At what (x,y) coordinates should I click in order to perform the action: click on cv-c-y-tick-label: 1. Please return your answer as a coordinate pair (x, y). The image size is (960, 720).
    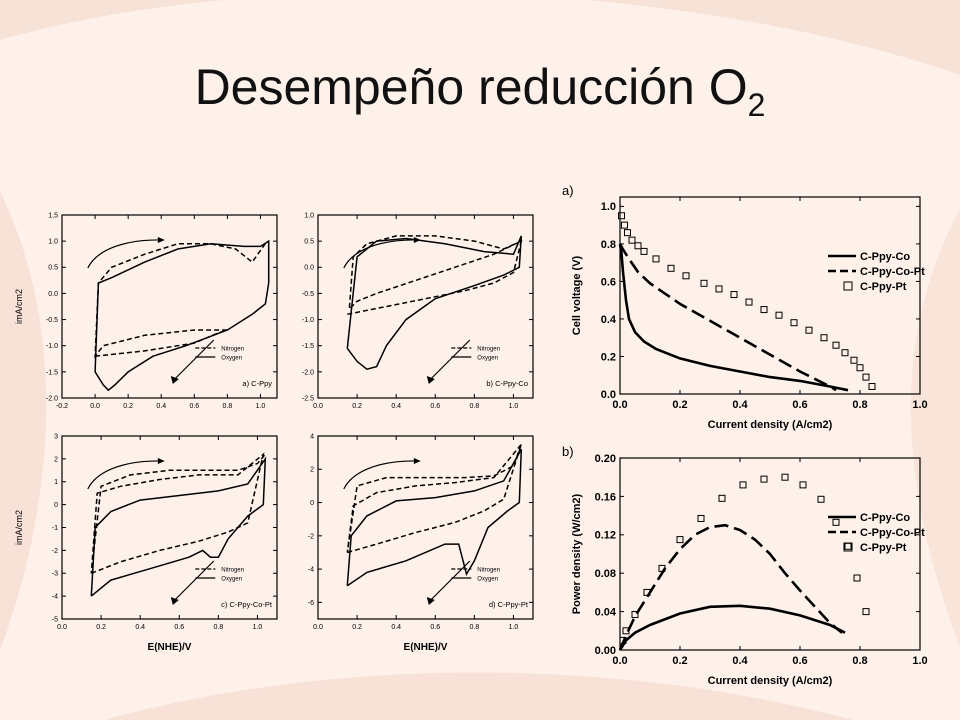
    Looking at the image, I should click on (56, 482).